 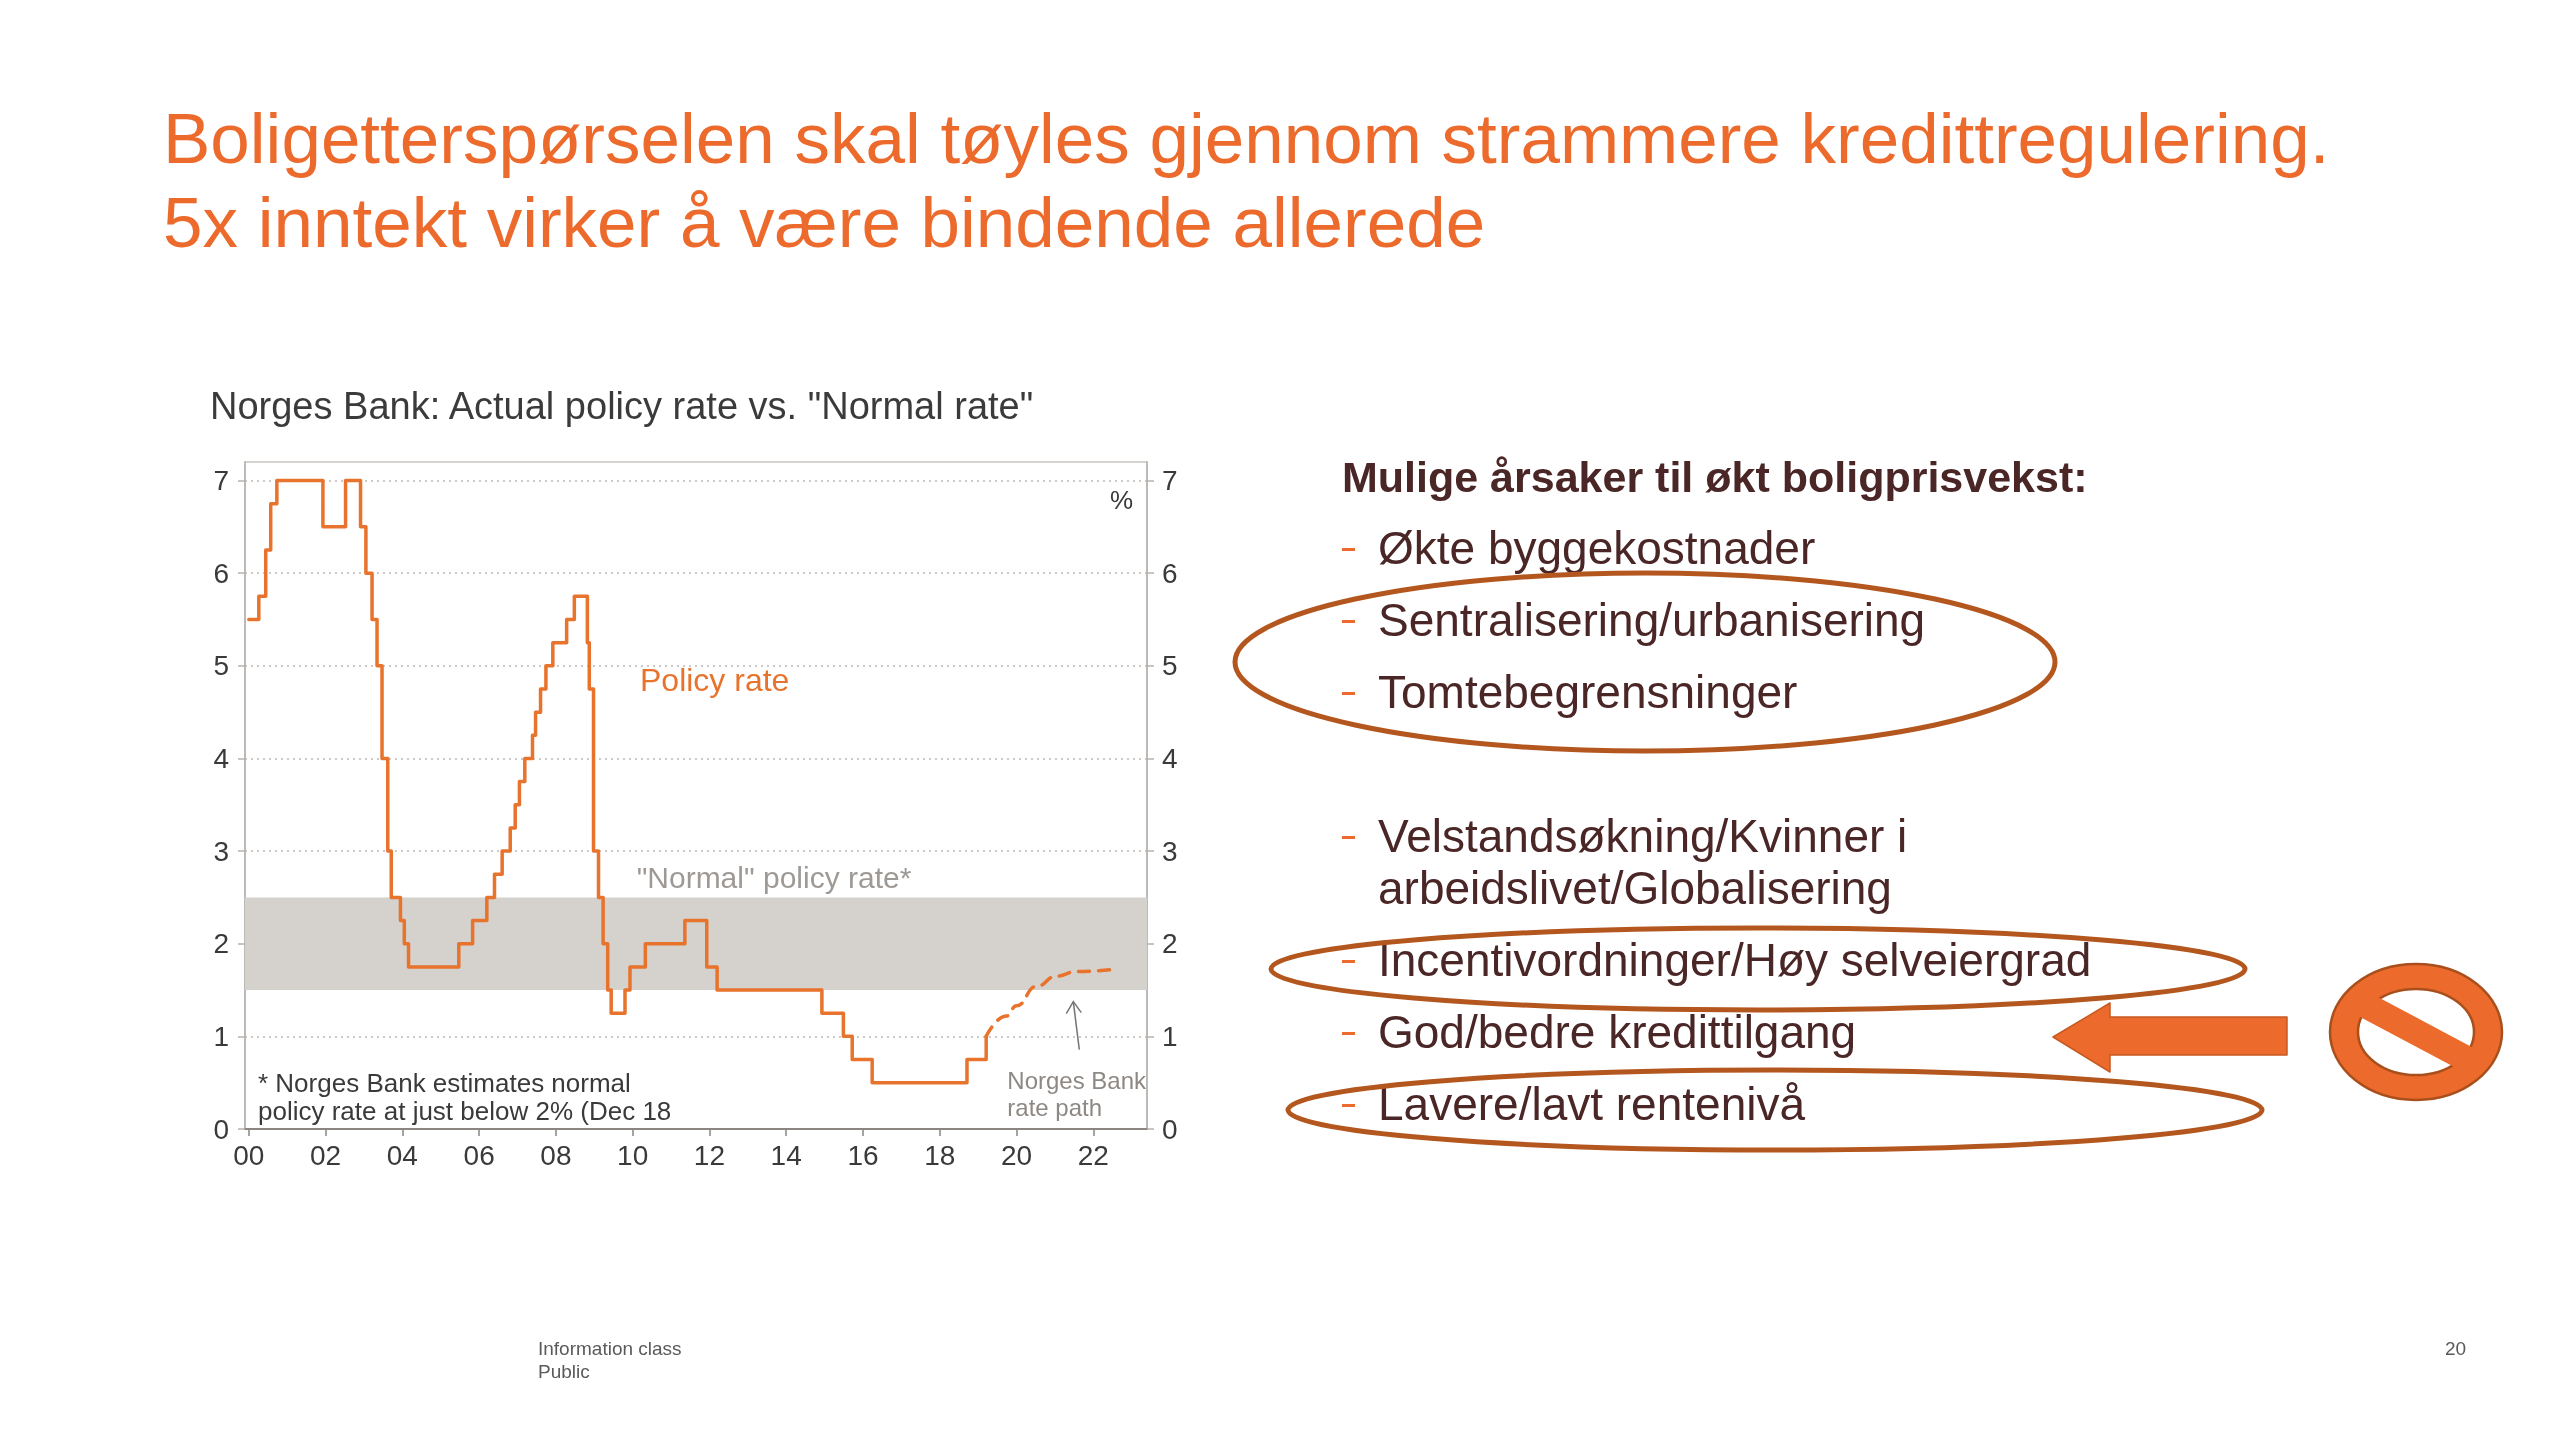 What do you see at coordinates (1246, 181) in the screenshot?
I see `chart-title: Boligetterspørselen skal tøyles gjennom strammere kredittregulering. 5x inntekt virker å være bindende allerede` at bounding box center [1246, 181].